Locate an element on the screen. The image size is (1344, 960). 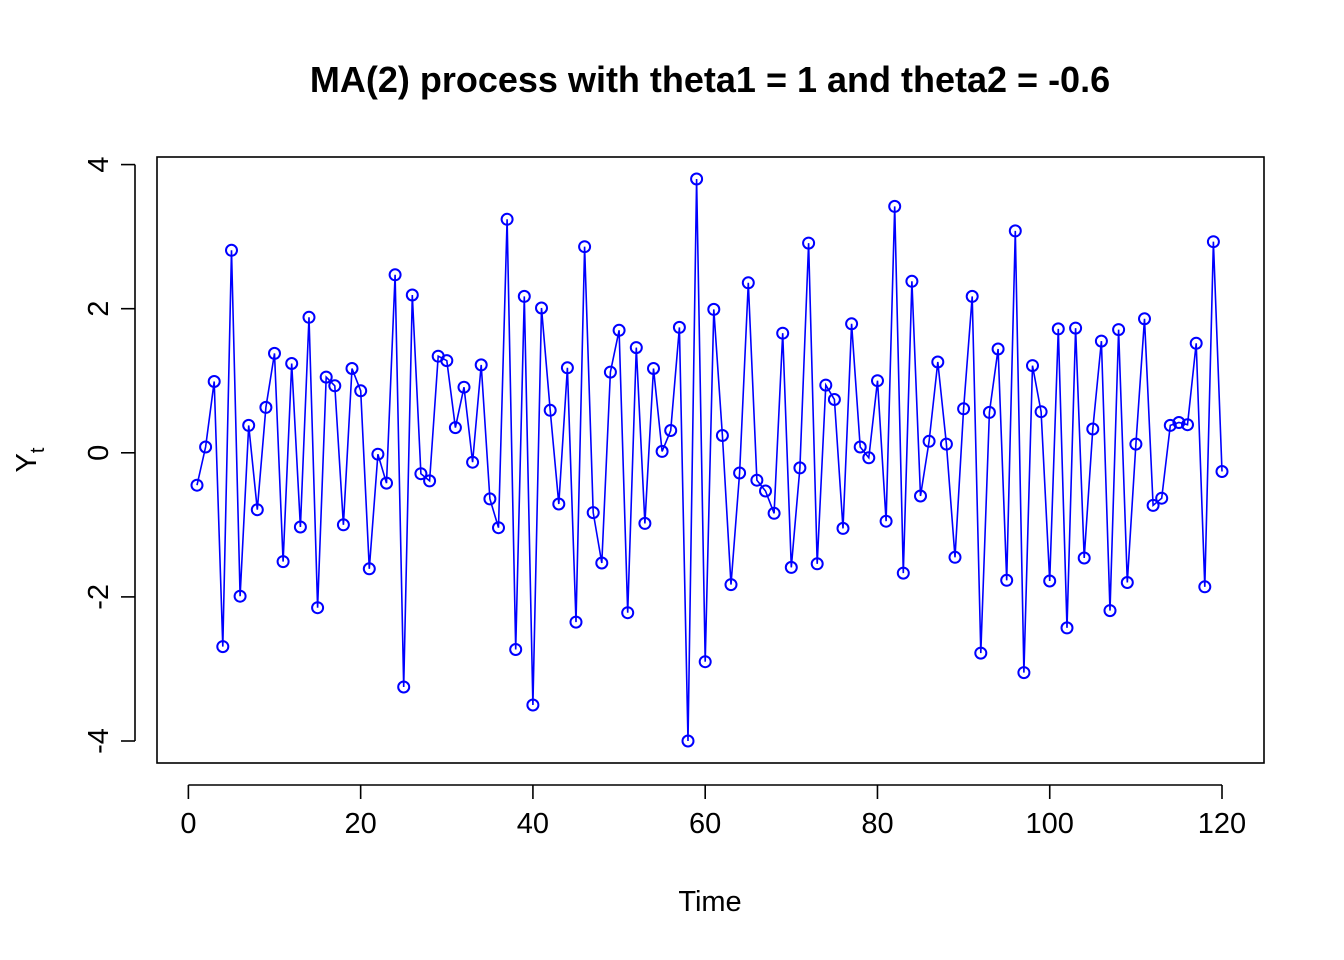
y-axis-label-subscript: t is located at coordinates (38, 450).